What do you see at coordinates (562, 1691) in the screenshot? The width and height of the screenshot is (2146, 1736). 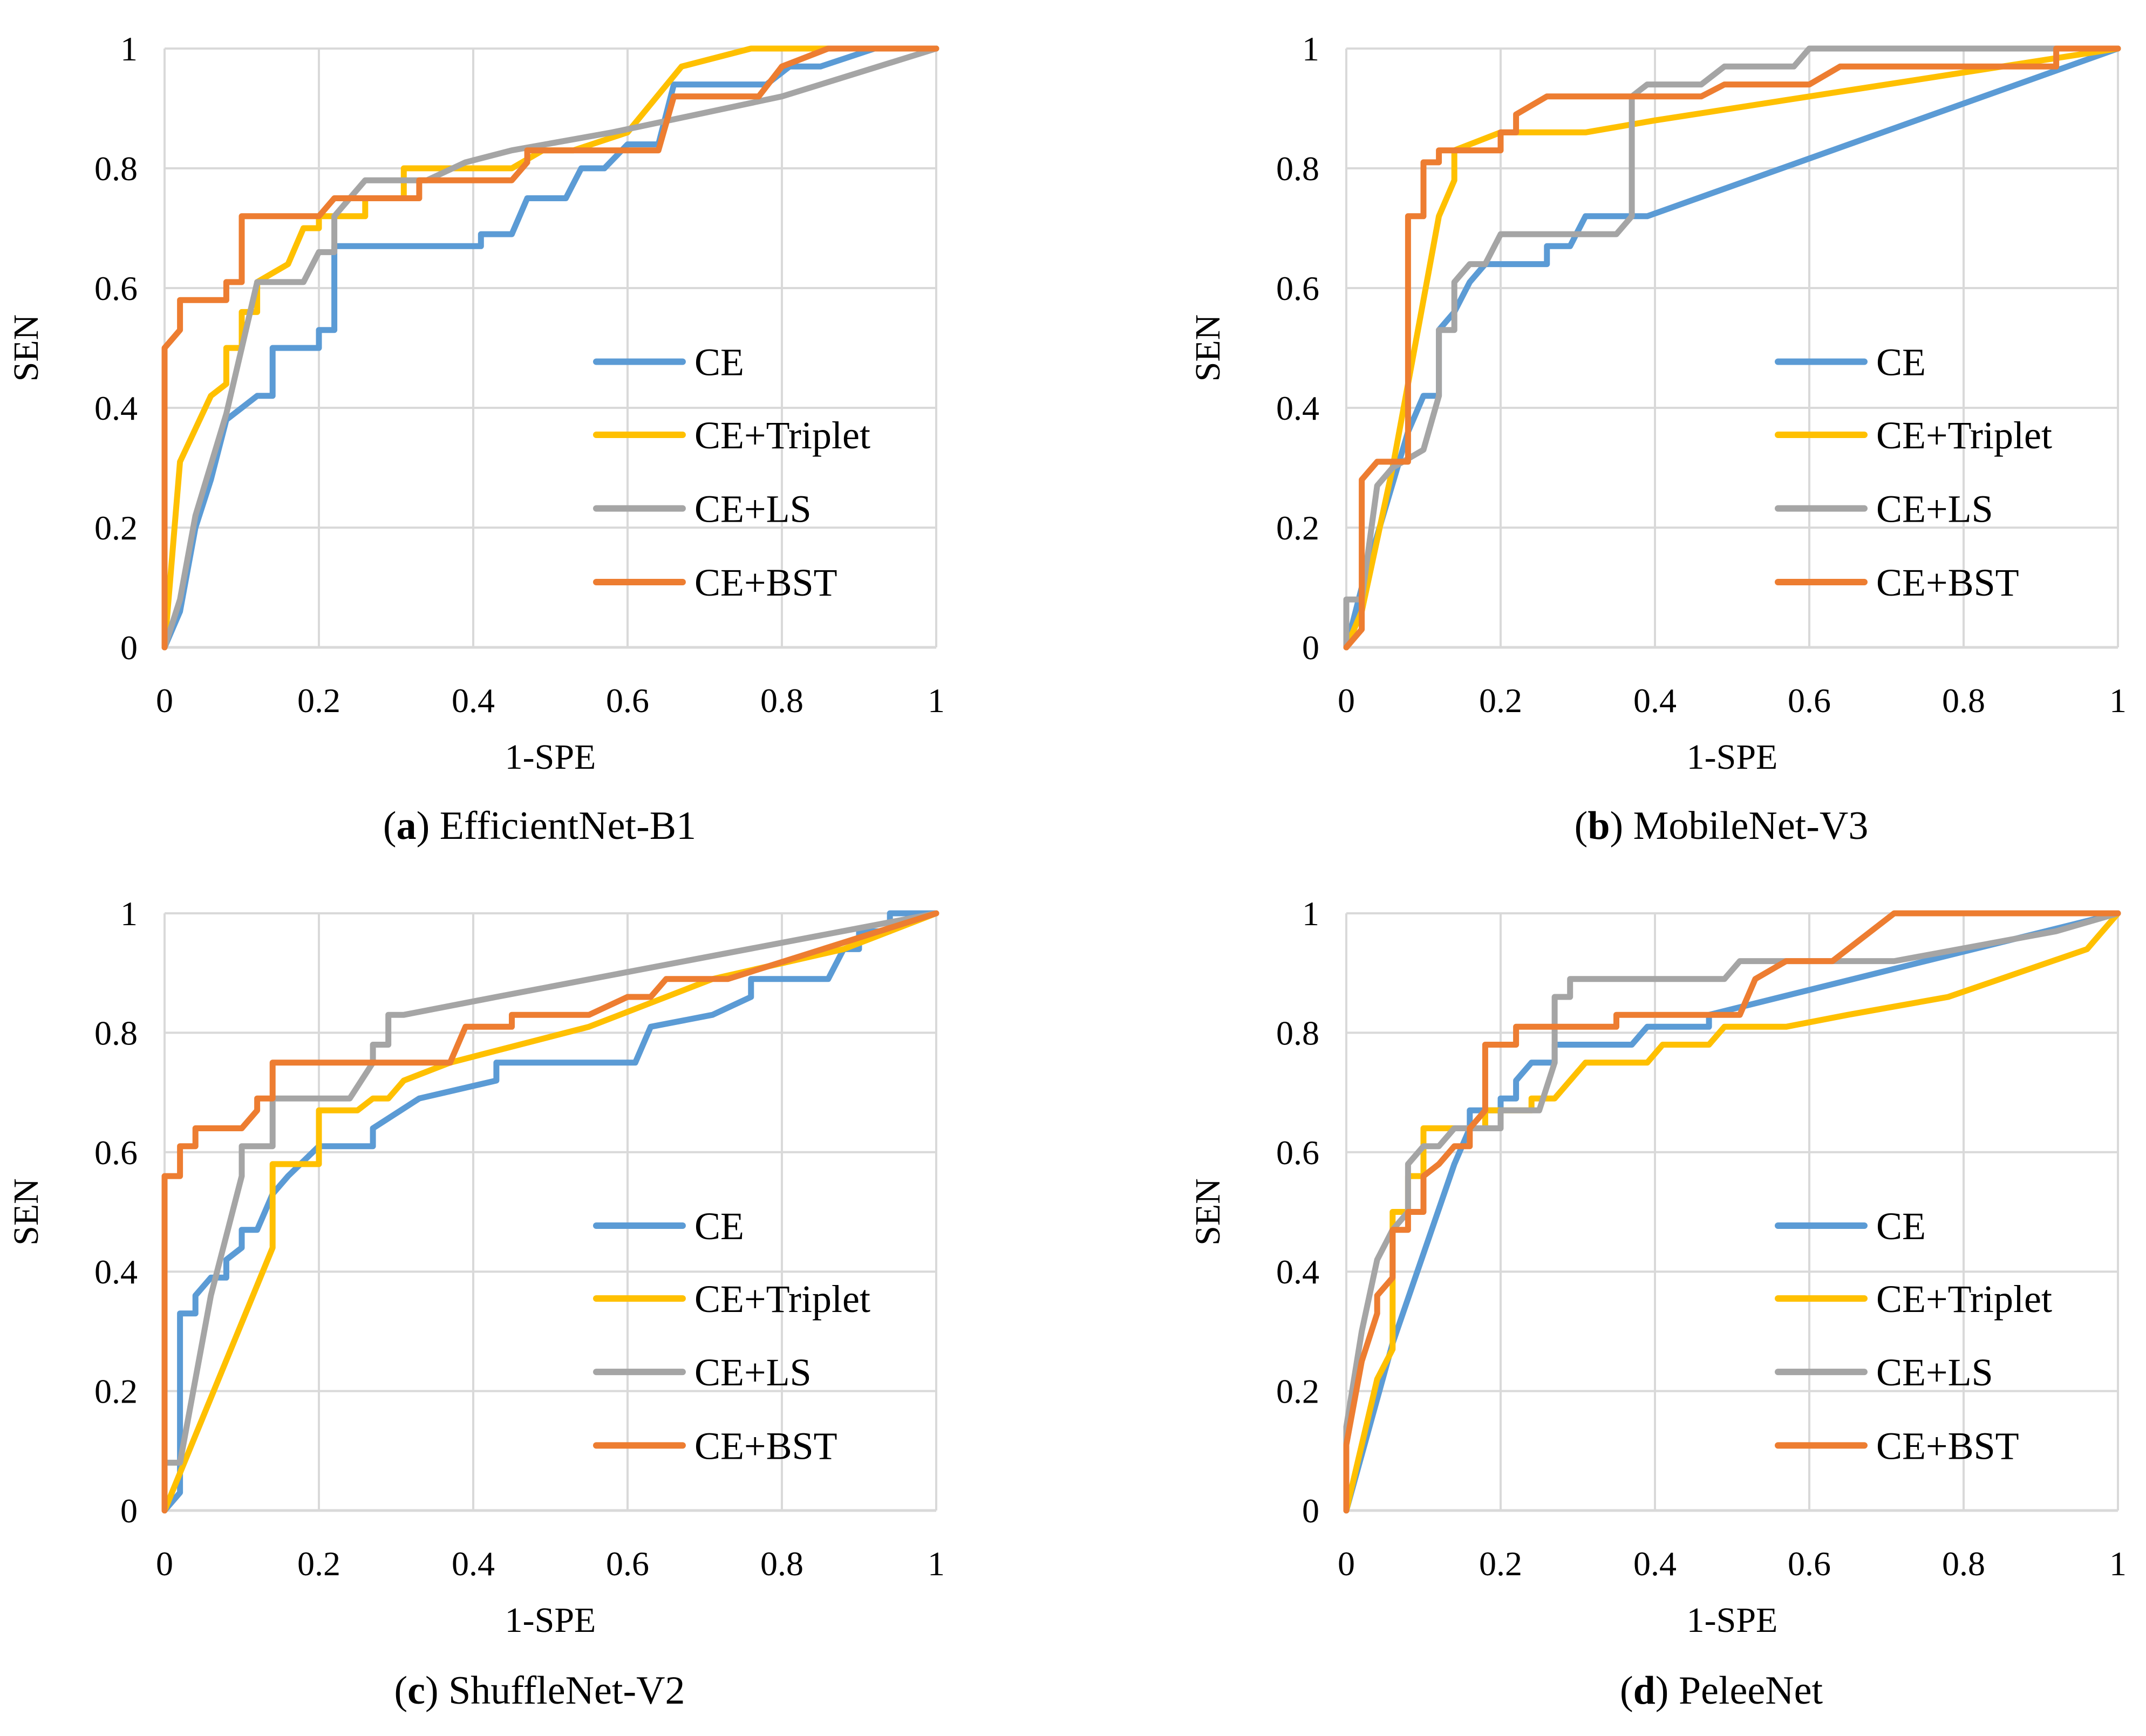 I see `caption-title: ShuffleNet-V2` at bounding box center [562, 1691].